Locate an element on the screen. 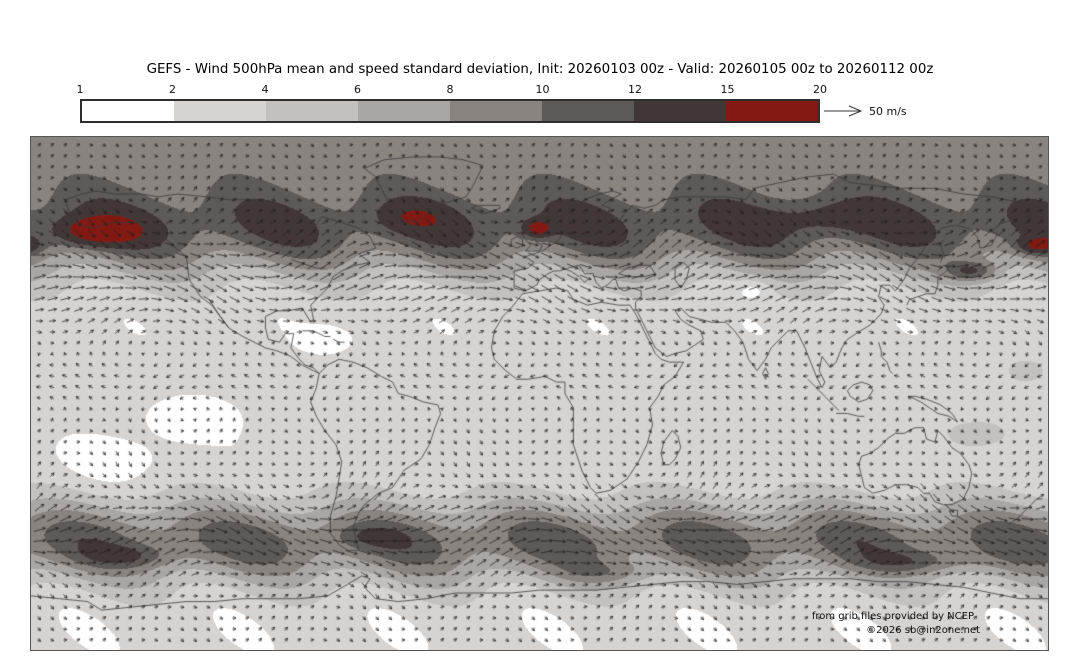  copyright-credit: ©2026 sb@in2one.net is located at coordinates (923, 630).